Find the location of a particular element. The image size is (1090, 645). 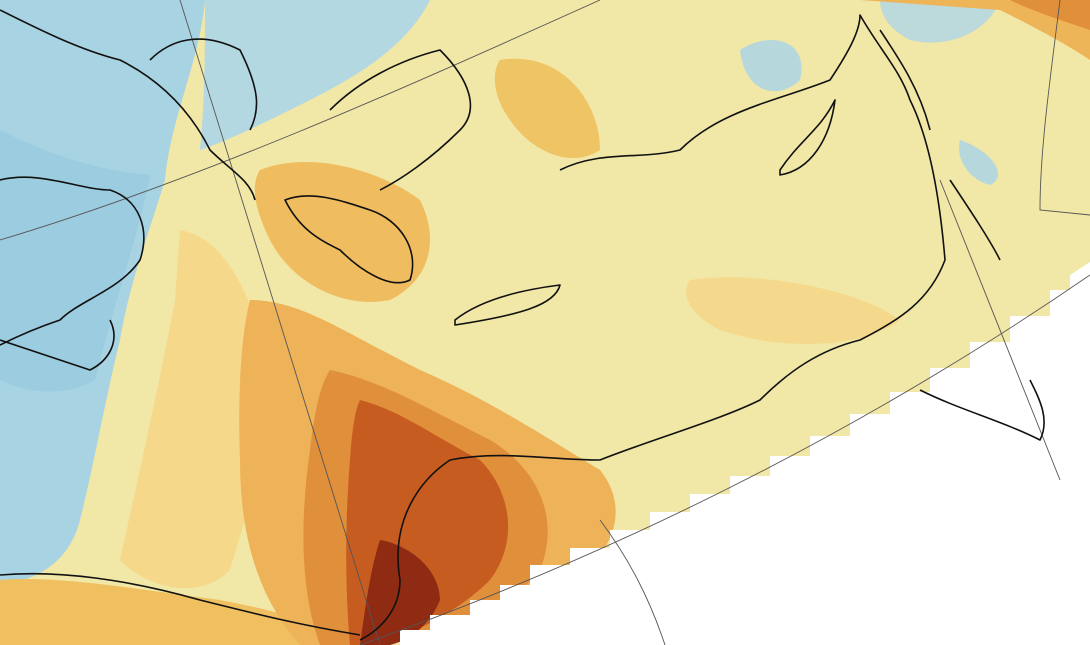

hot-corner is located at coordinates (1050, 15).